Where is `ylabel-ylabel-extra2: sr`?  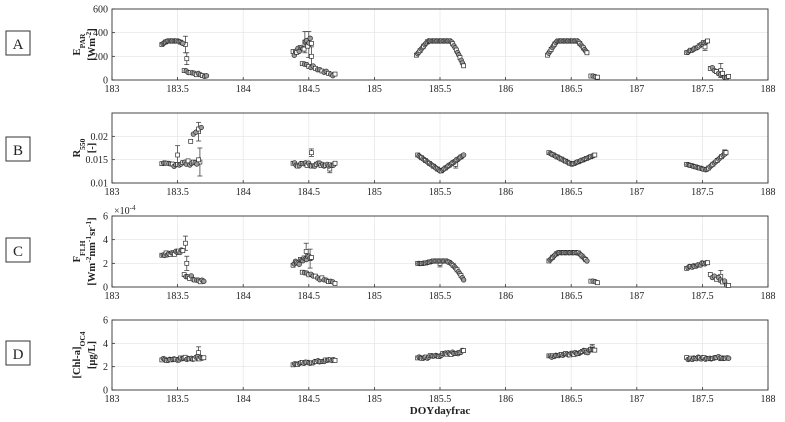 ylabel-ylabel-extra2: sr is located at coordinates (92, 231).